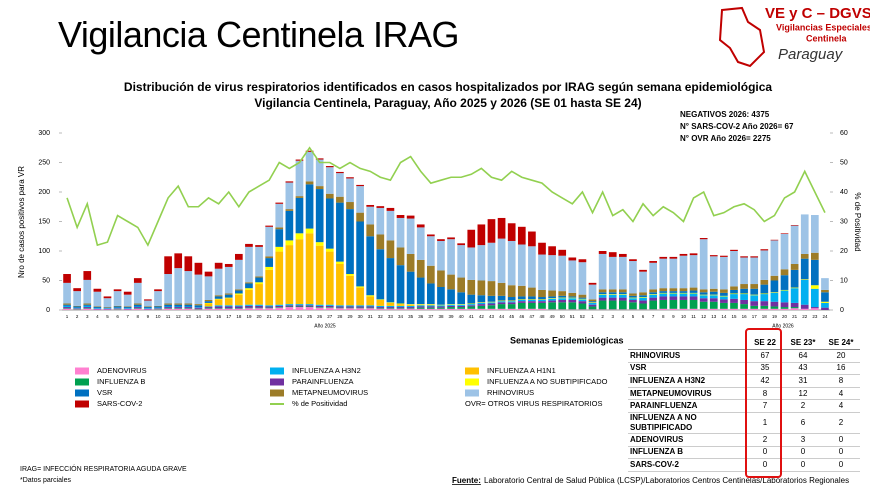 The width and height of the screenshot is (870, 490). I want to click on x-tick-label: 20, so click(785, 316).